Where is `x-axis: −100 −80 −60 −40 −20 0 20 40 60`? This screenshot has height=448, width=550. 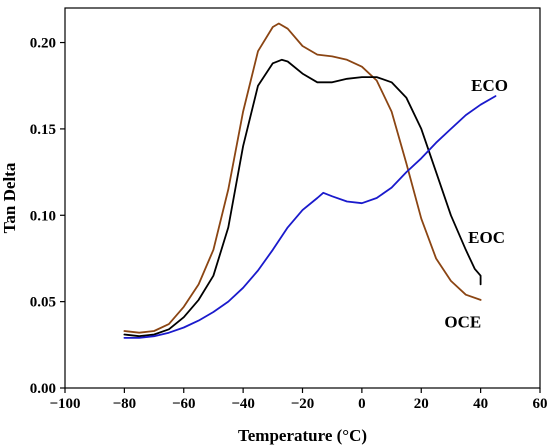 x-axis: −100 −80 −60 −40 −20 0 20 40 60 is located at coordinates (298, 400).